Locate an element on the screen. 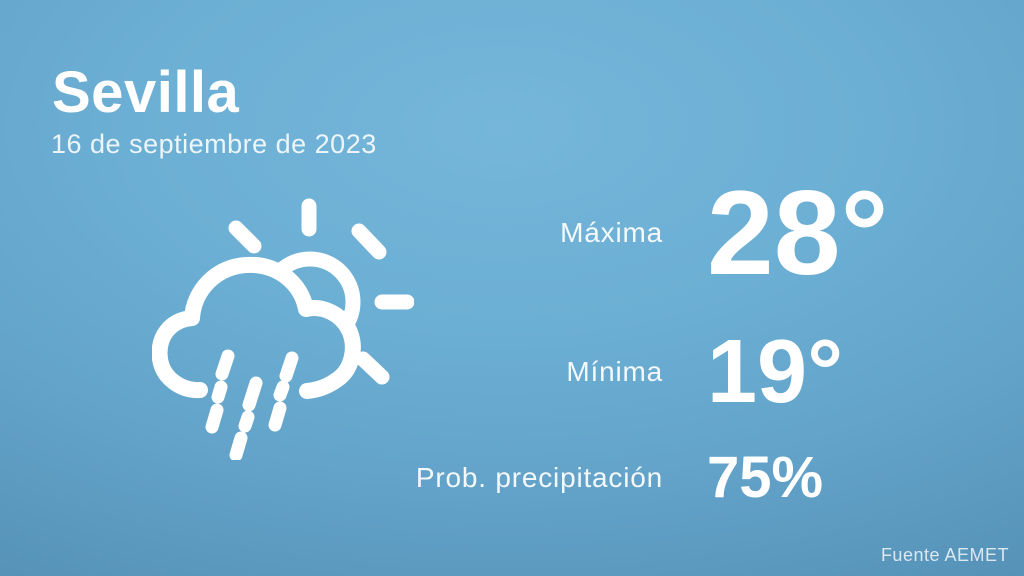 This screenshot has height=576, width=1024. max-temp-label: Máxima is located at coordinates (611, 232).